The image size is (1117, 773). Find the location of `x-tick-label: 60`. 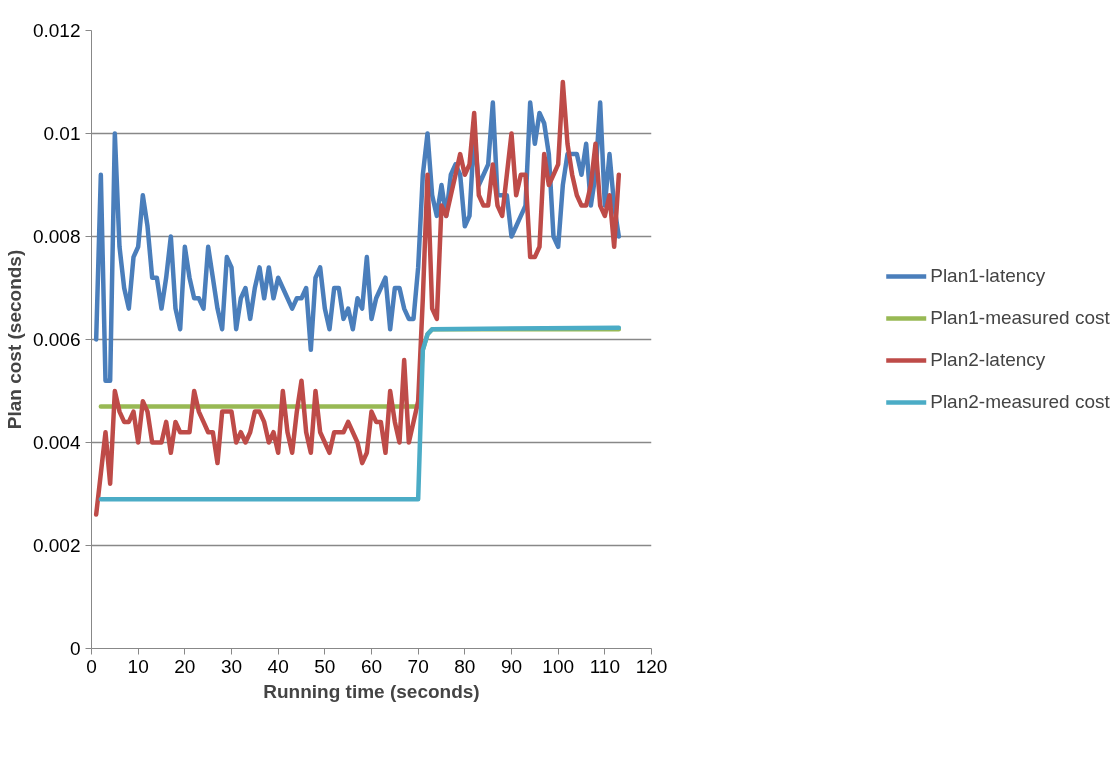

x-tick-label: 60 is located at coordinates (371, 666).